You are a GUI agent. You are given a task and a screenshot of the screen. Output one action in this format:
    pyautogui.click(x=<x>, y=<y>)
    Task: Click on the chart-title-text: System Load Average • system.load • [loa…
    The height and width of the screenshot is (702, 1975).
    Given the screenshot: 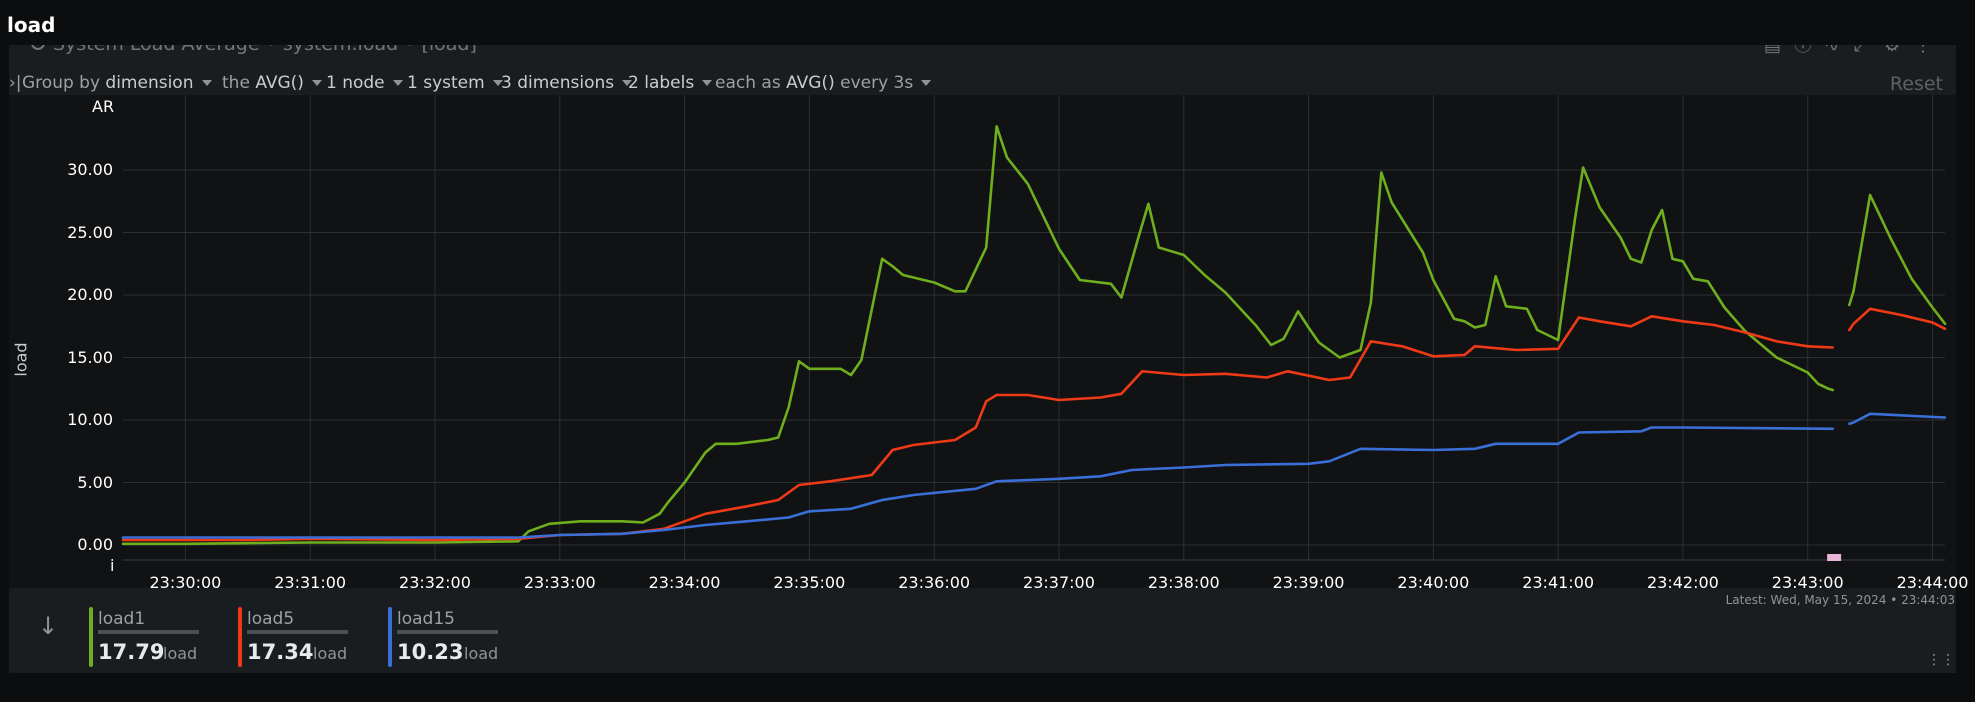 What is the action you would take?
    pyautogui.click(x=265, y=50)
    